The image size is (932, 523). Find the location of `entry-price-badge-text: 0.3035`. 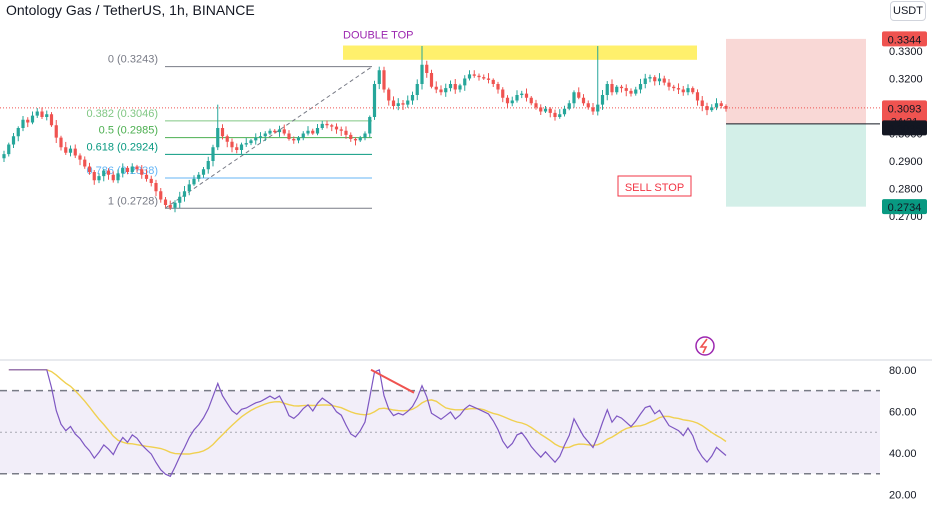

entry-price-badge-text: 0.3035 is located at coordinates (905, 129).